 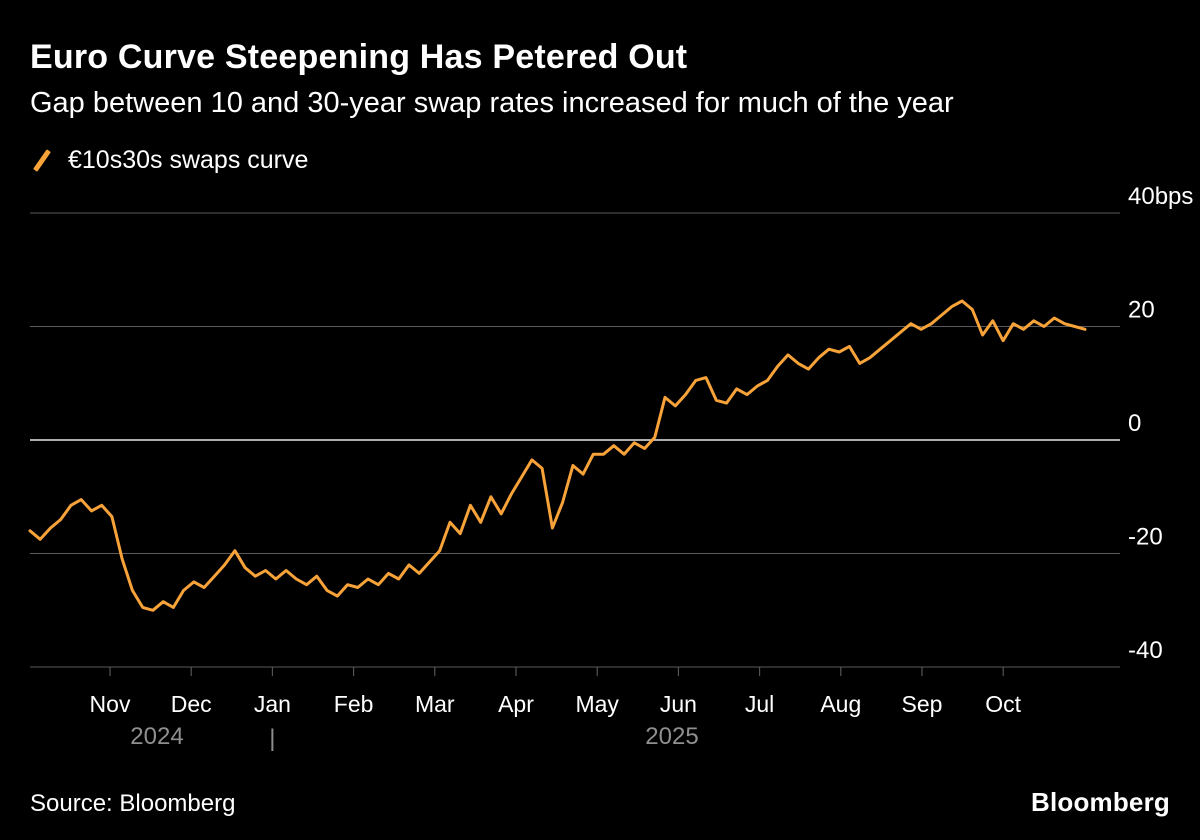 I want to click on x-tick-label: Jul, so click(x=759, y=704).